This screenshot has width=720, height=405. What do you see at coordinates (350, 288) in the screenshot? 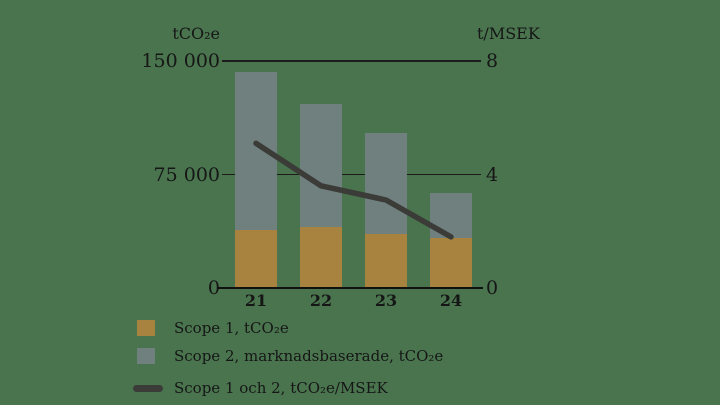
I see `x-axis-baseline` at bounding box center [350, 288].